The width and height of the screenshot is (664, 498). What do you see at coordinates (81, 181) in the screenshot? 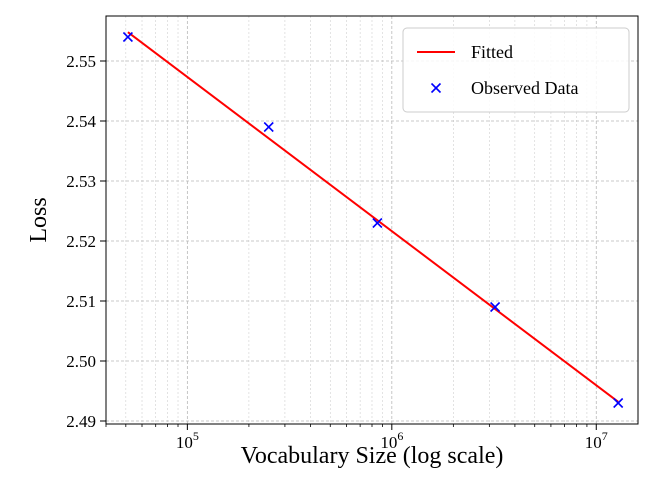
I see `y-tick-label: 2.53` at bounding box center [81, 181].